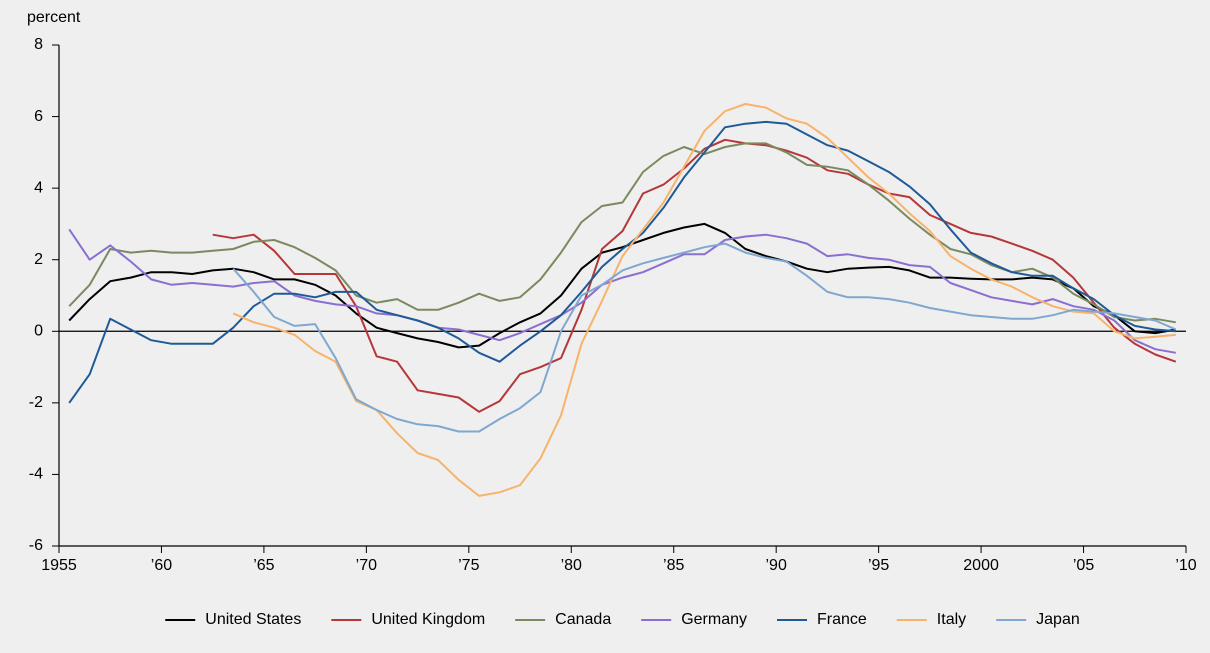 Image resolution: width=1210 pixels, height=653 pixels. Describe the element at coordinates (59, 565) in the screenshot. I see `x-tick-label: 1955` at that location.